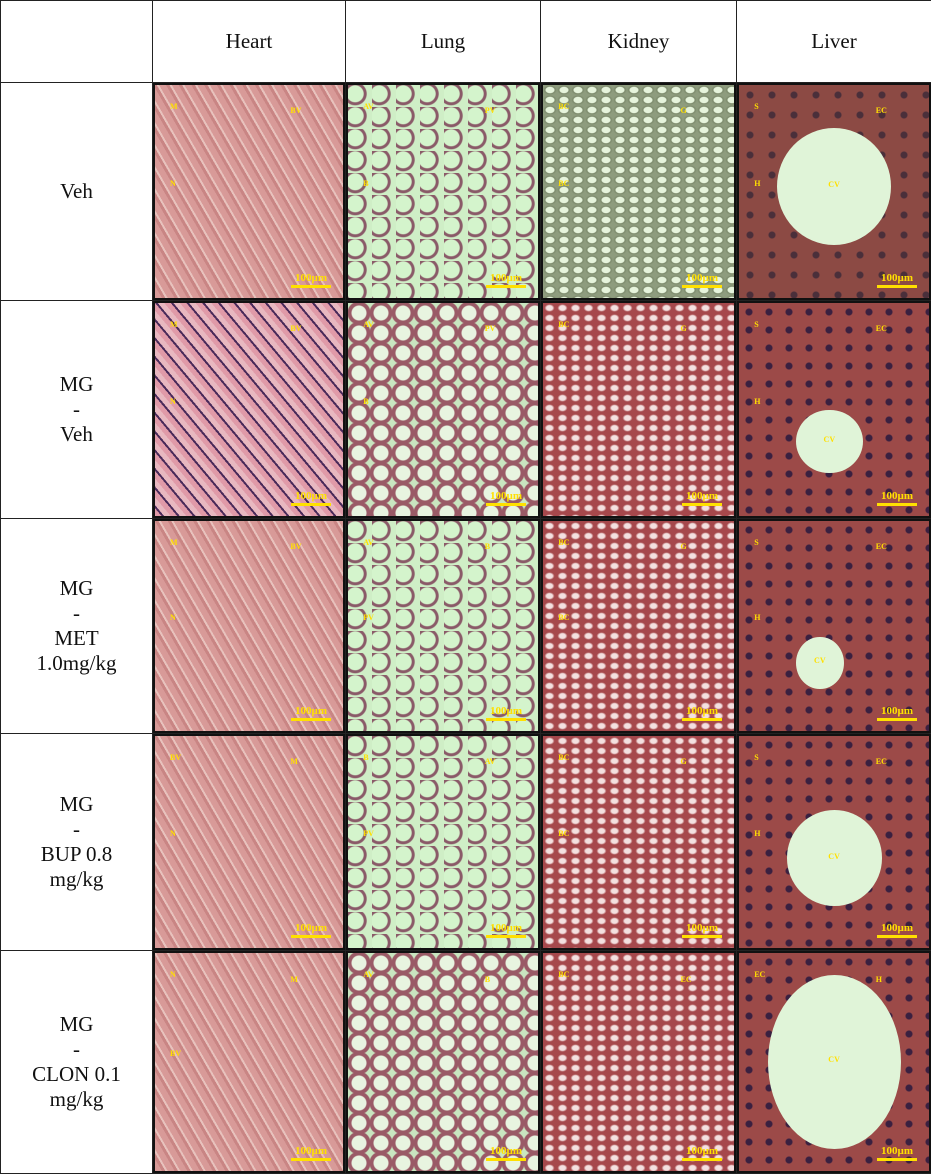  I want to click on row-label-line: MG, so click(76, 1024).